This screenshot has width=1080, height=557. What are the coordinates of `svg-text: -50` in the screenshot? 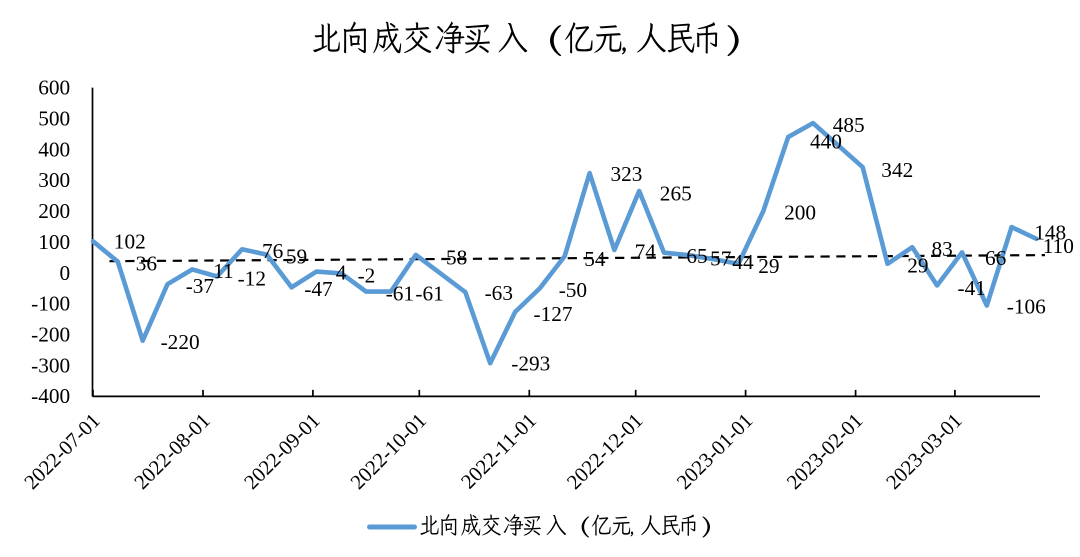 It's located at (573, 290).